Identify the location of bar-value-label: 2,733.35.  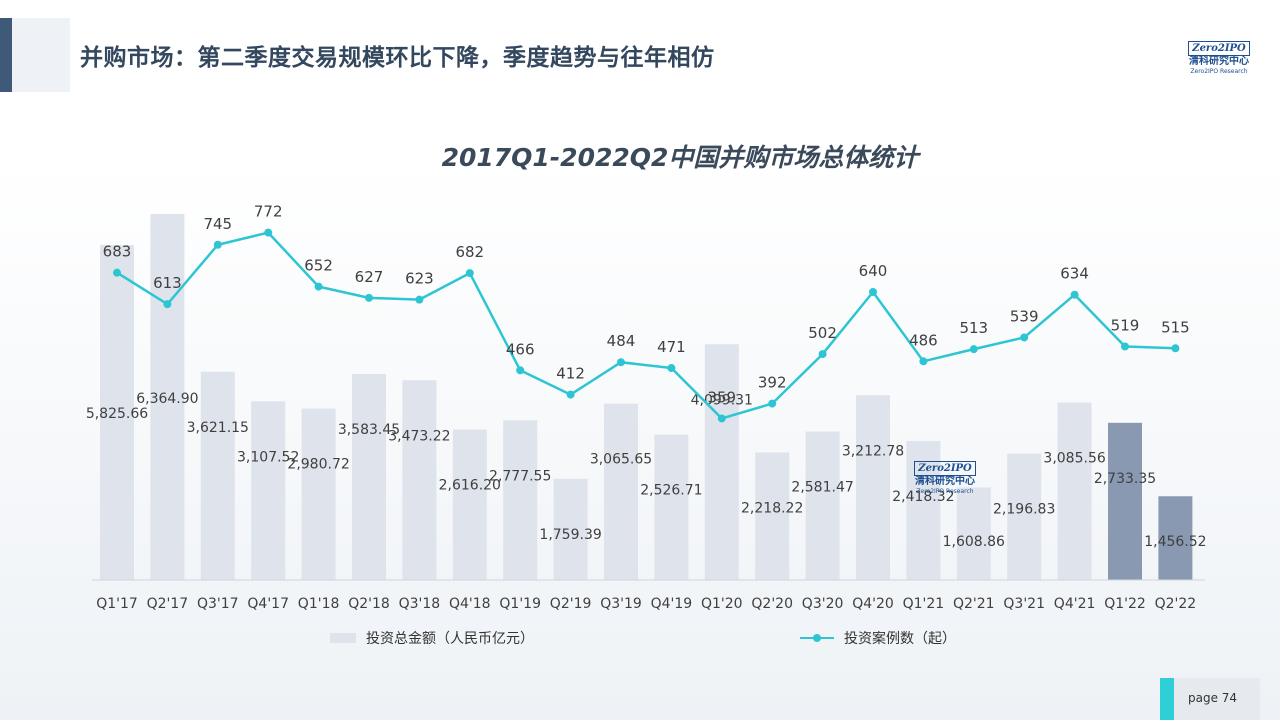
(1125, 479).